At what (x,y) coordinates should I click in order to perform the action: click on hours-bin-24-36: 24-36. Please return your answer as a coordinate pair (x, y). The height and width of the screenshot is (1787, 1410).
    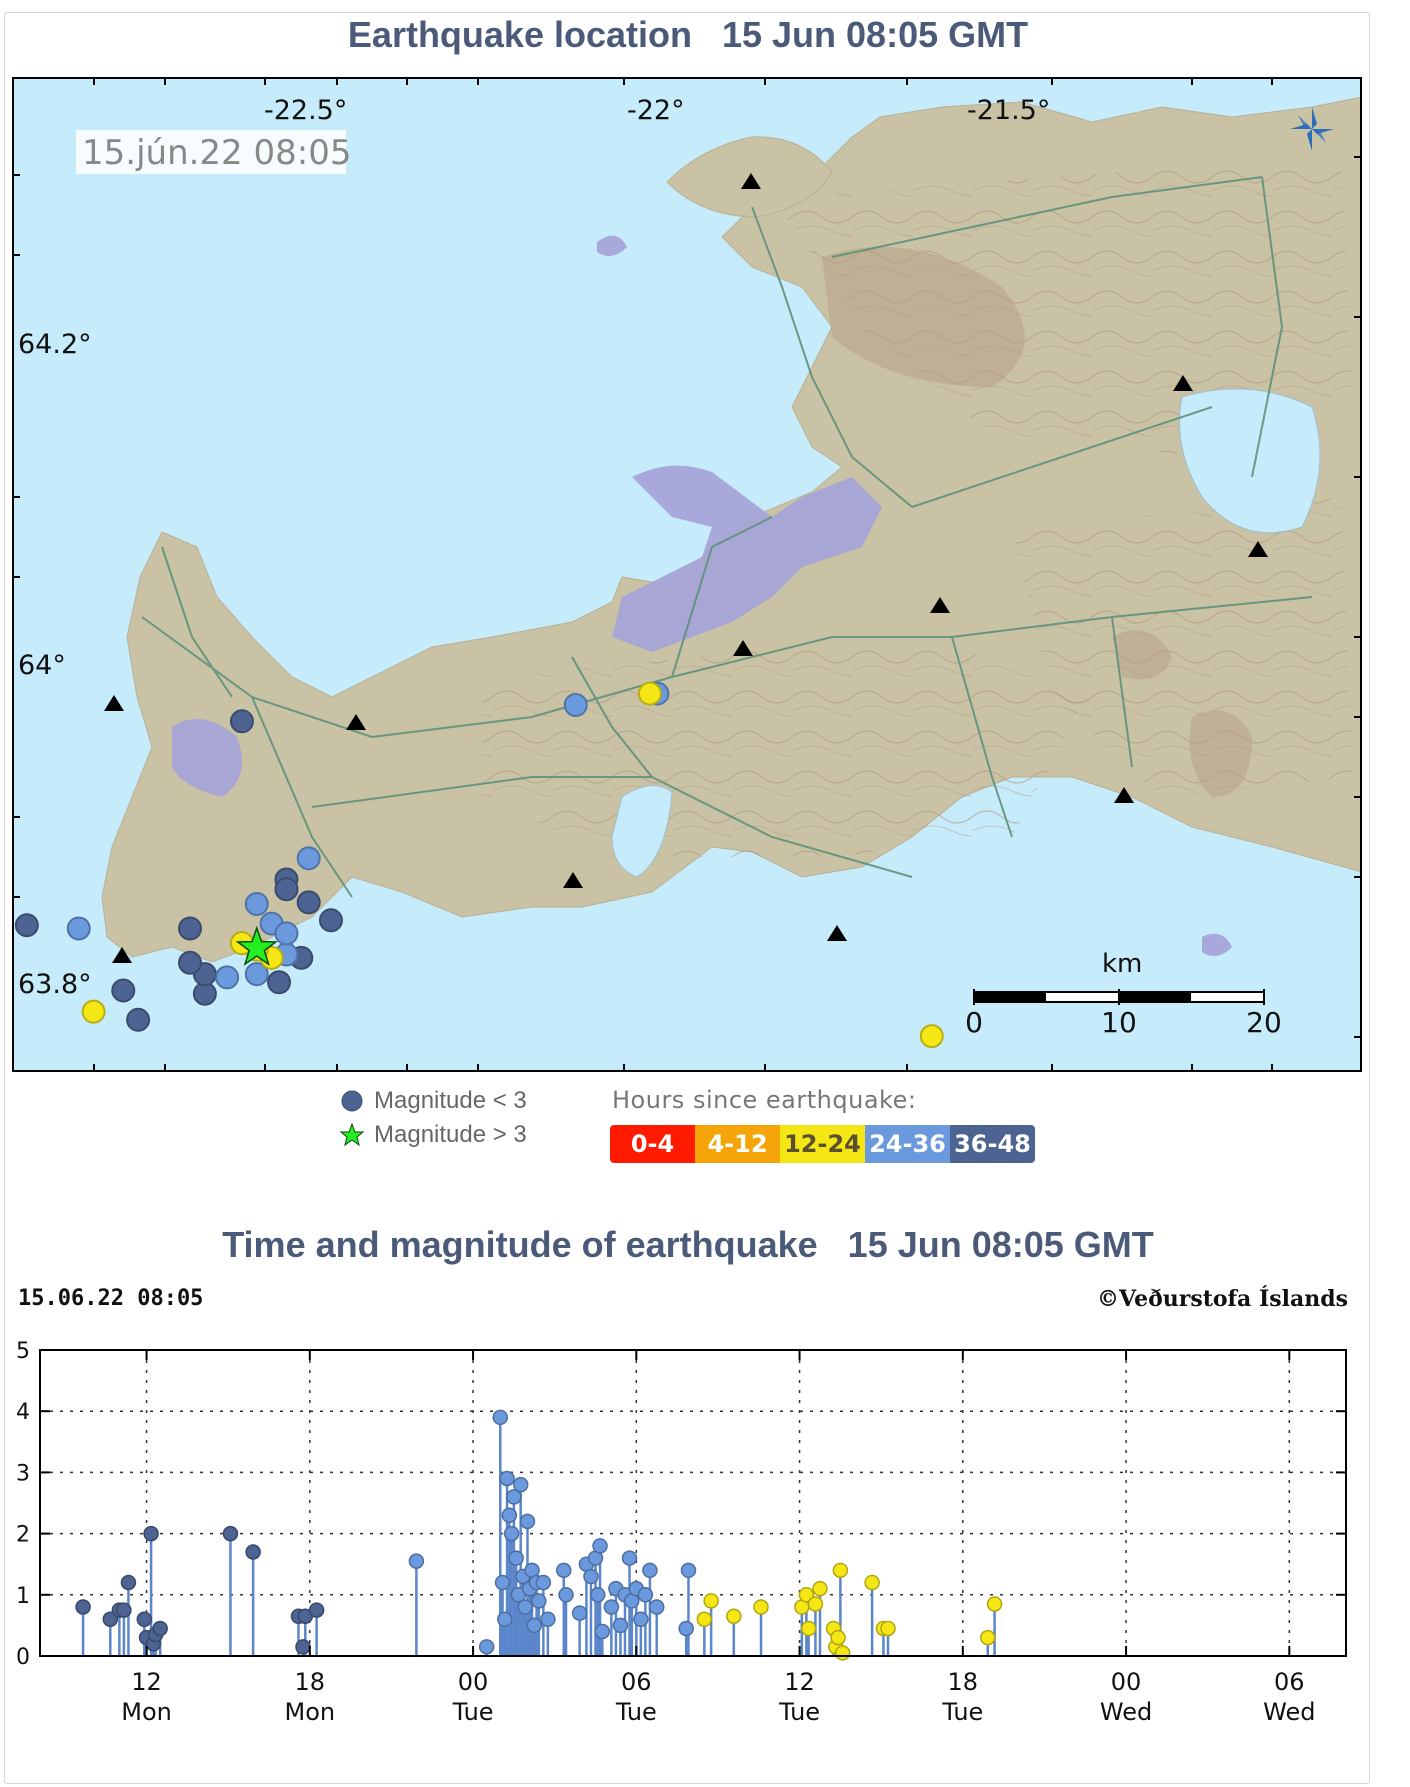
    Looking at the image, I should click on (907, 1144).